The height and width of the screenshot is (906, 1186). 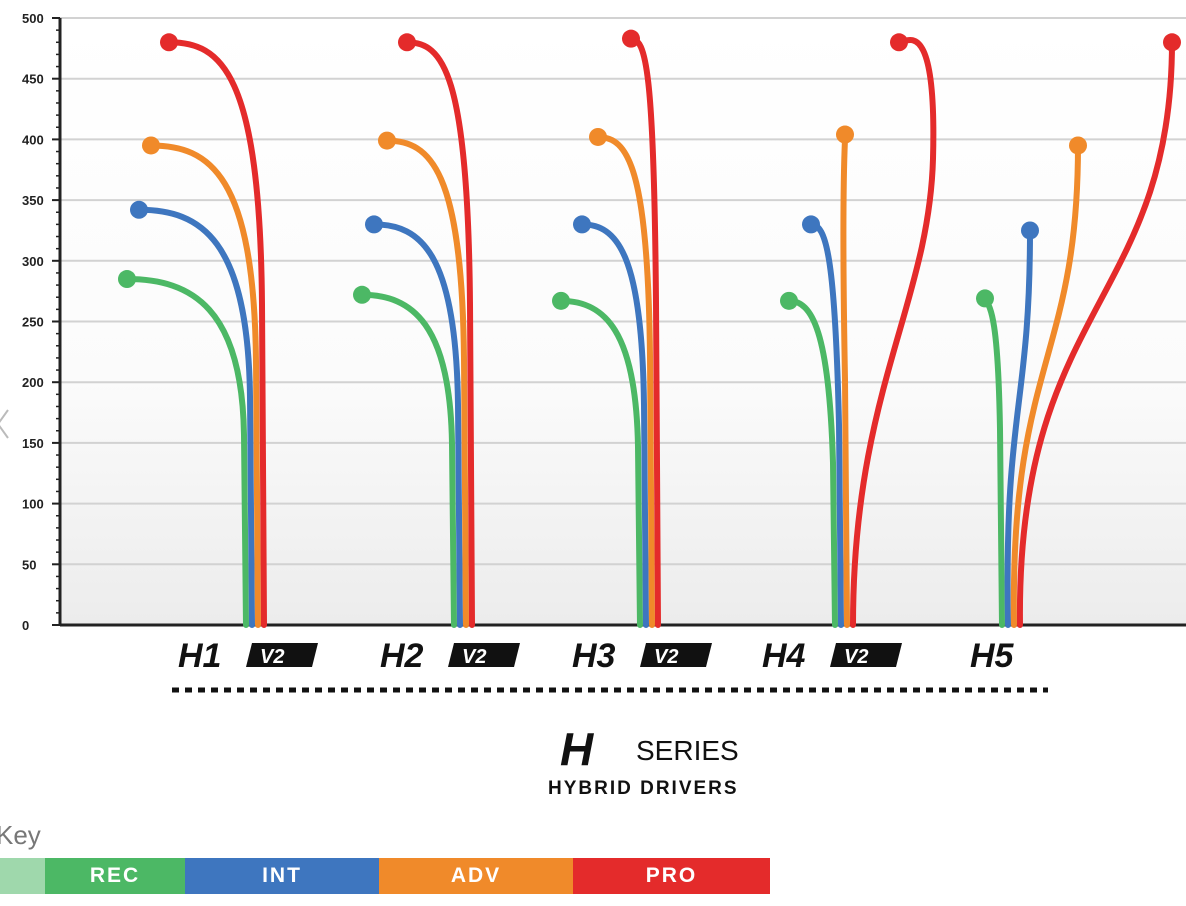 I want to click on curve-h5-adv, so click(x=1045, y=385).